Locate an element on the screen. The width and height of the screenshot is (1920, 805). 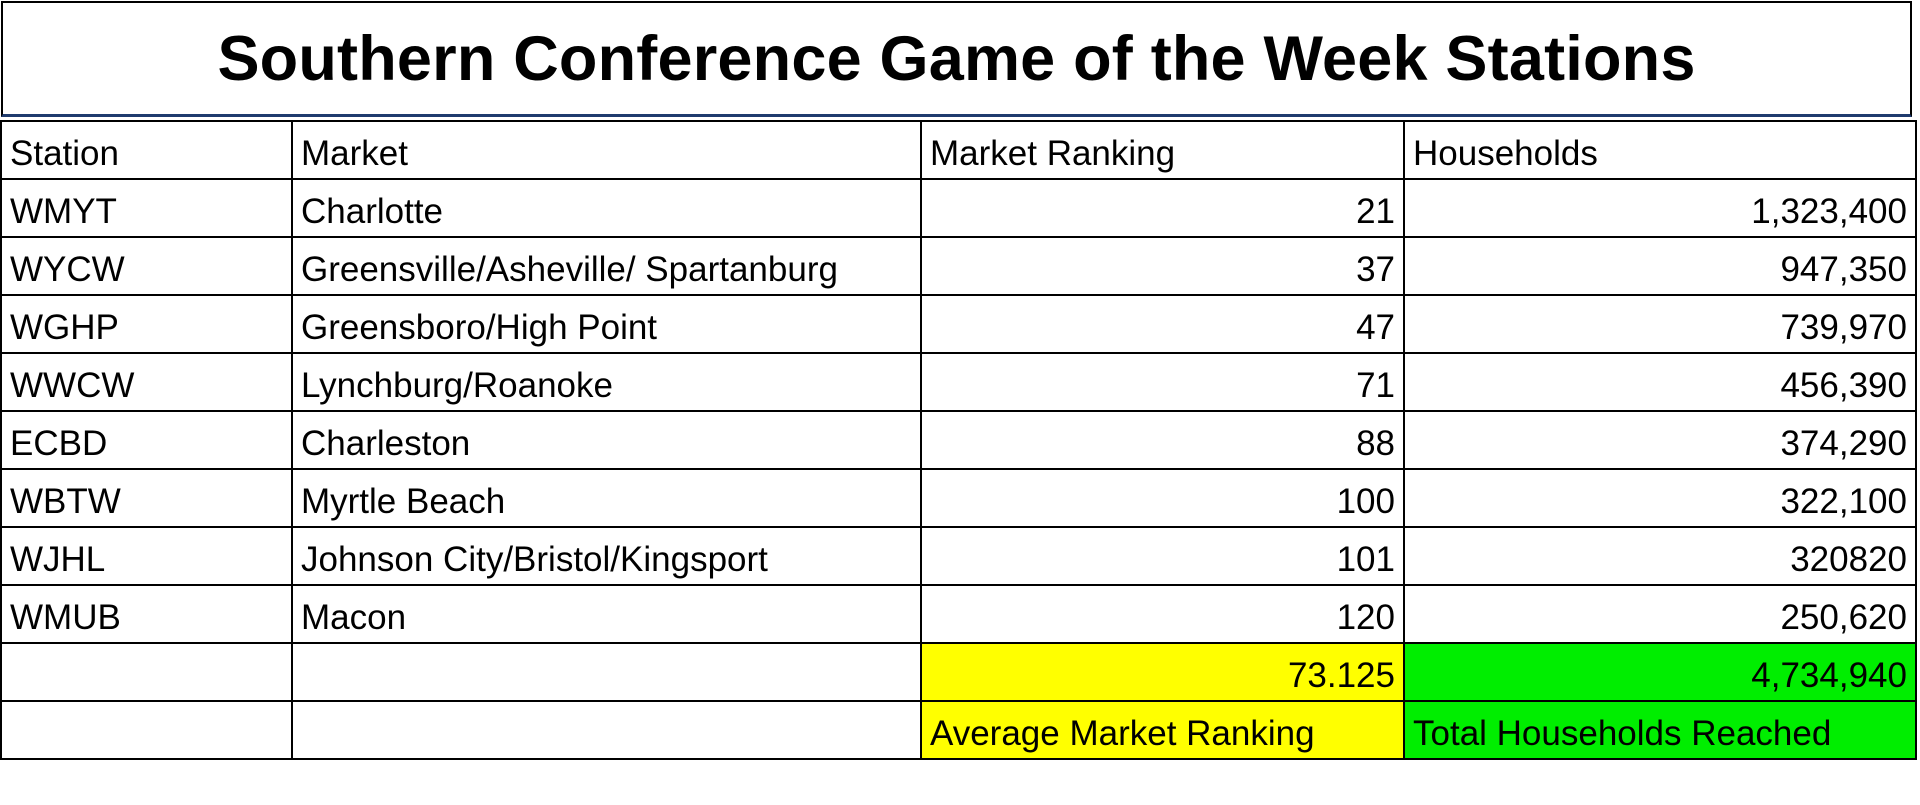
households-cell: 322,100 is located at coordinates (1660, 498).